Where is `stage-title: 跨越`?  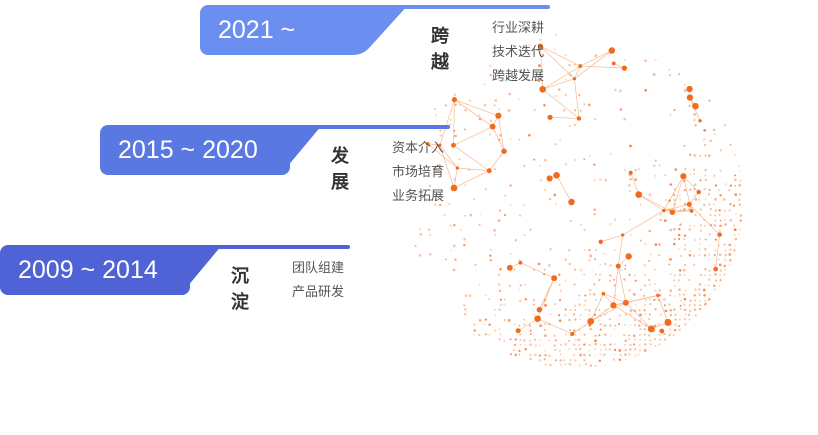
stage-title: 跨越 is located at coordinates (440, 49).